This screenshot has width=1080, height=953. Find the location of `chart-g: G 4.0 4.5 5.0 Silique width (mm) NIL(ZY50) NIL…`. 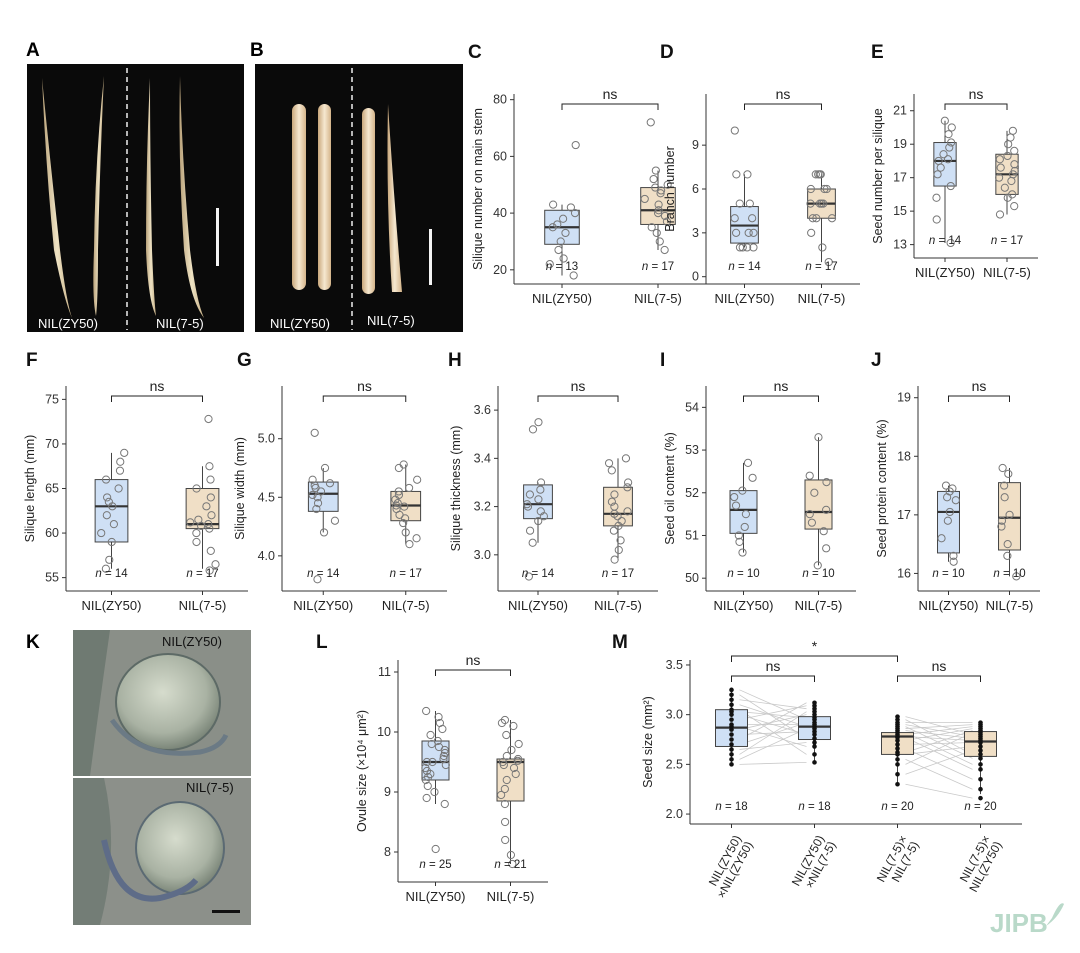

chart-g: G 4.0 4.5 5.0 Silique width (mm) NIL(ZY50) NIL… is located at coordinates (340, 481).